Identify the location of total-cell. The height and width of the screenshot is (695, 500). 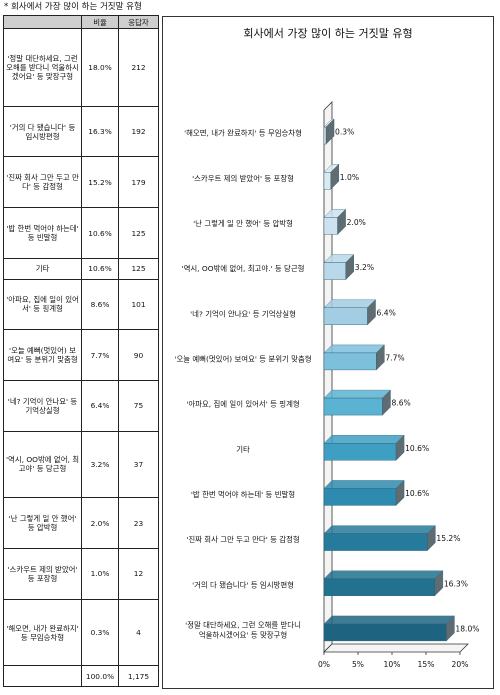
(42, 676).